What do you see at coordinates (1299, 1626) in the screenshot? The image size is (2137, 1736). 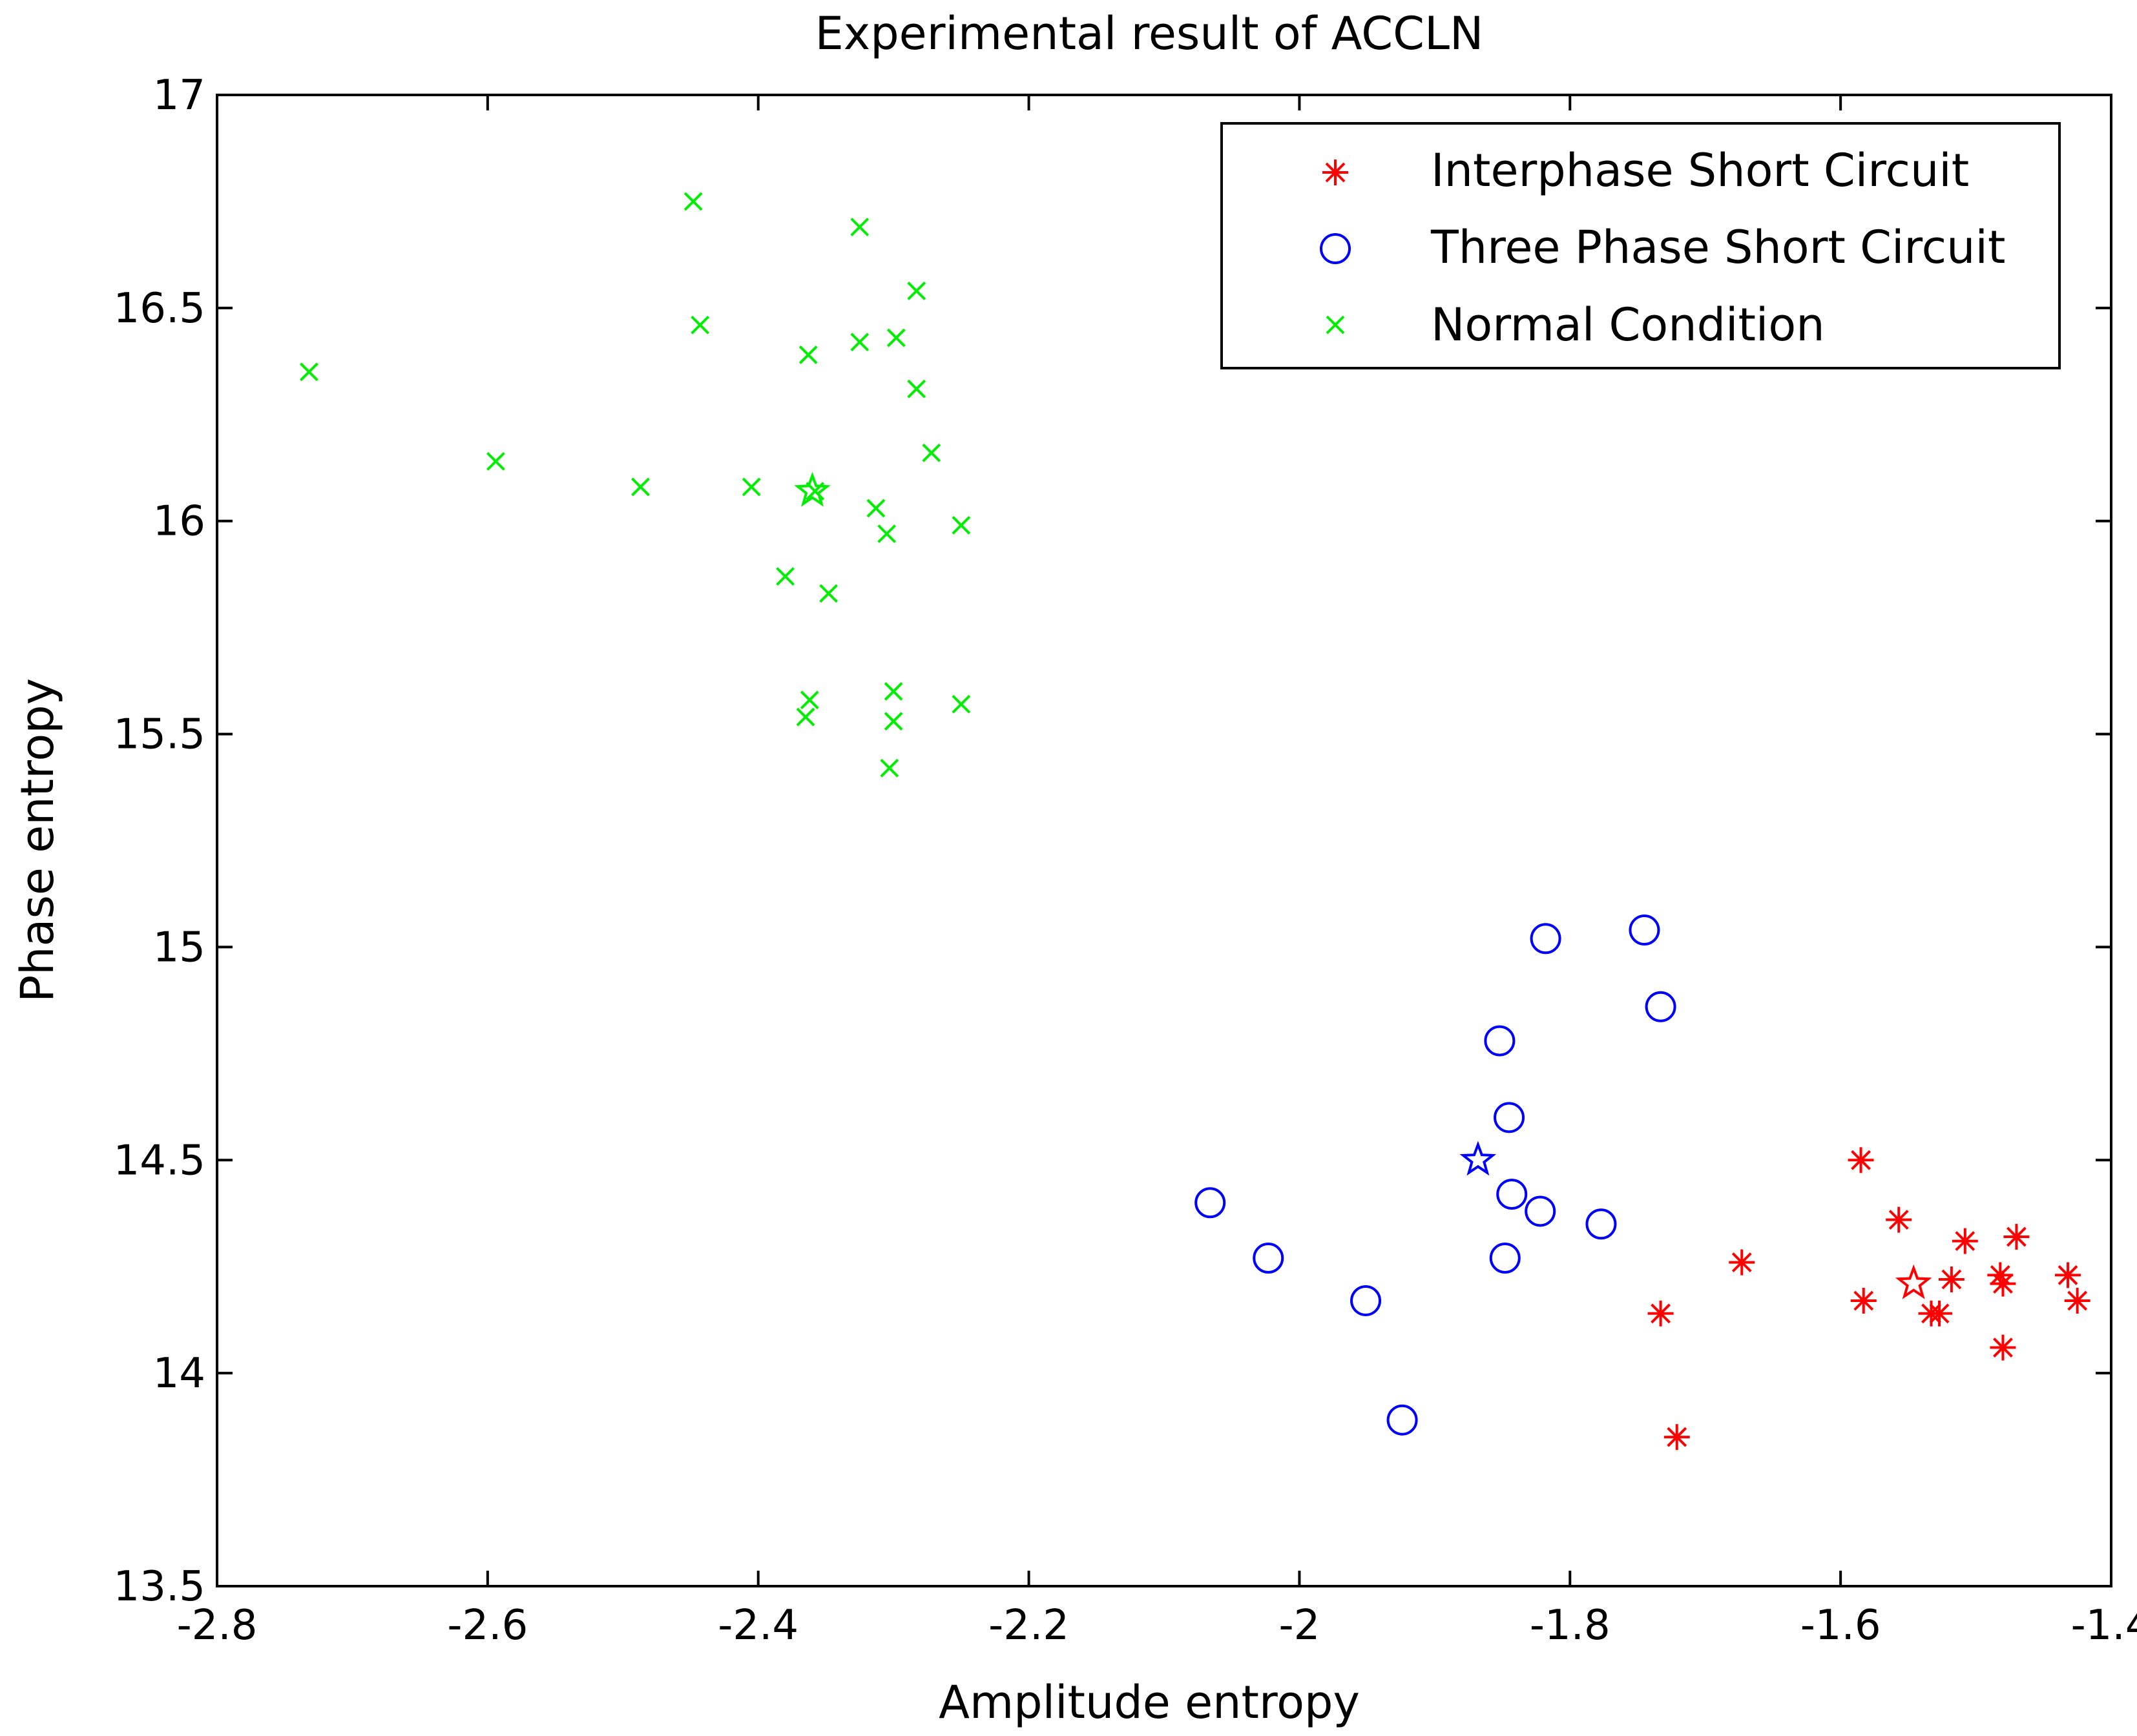 I see `x-tick-label: -2` at bounding box center [1299, 1626].